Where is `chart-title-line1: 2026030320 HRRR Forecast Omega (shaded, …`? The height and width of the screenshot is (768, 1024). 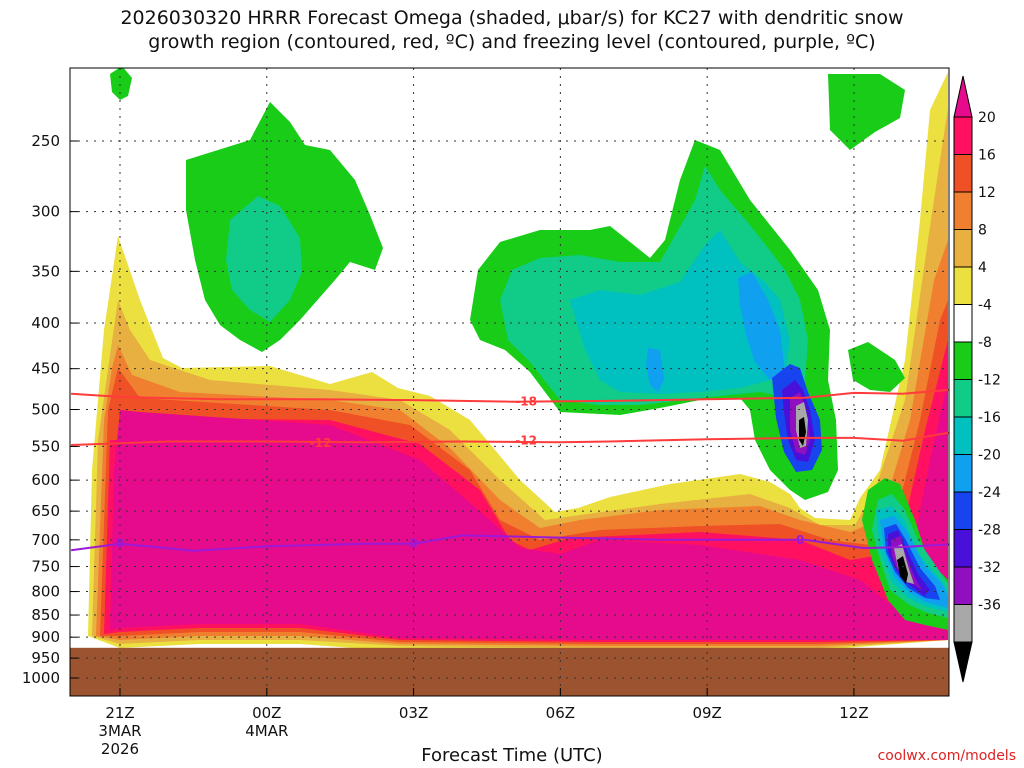 chart-title-line1: 2026030320 HRRR Forecast Omega (shaded, … is located at coordinates (512, 18).